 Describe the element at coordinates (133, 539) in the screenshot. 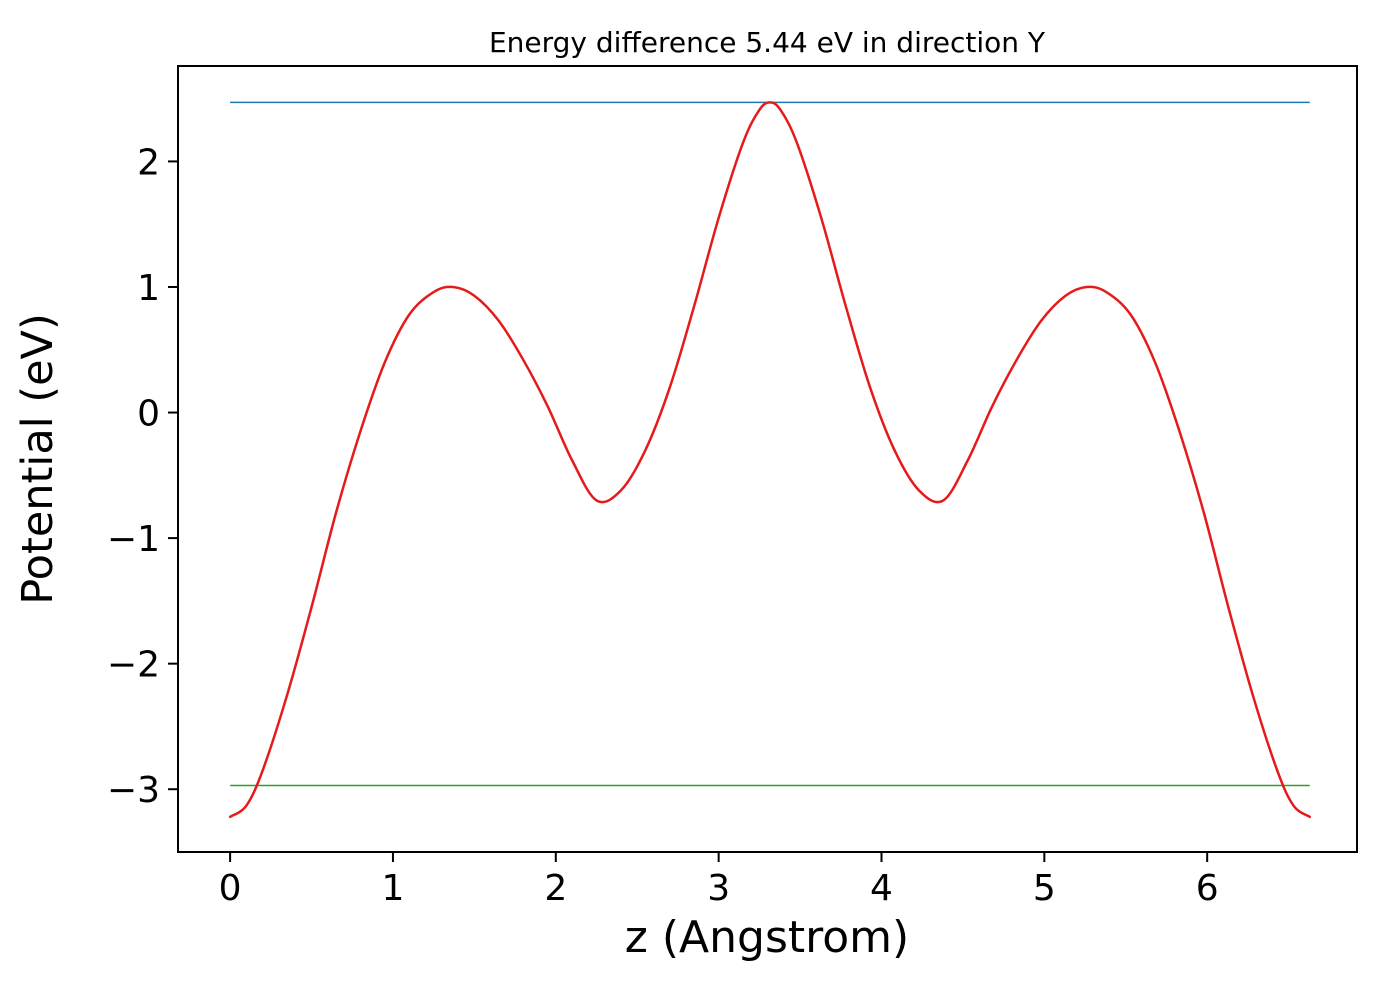

I see `y-tick-label: −1` at that location.